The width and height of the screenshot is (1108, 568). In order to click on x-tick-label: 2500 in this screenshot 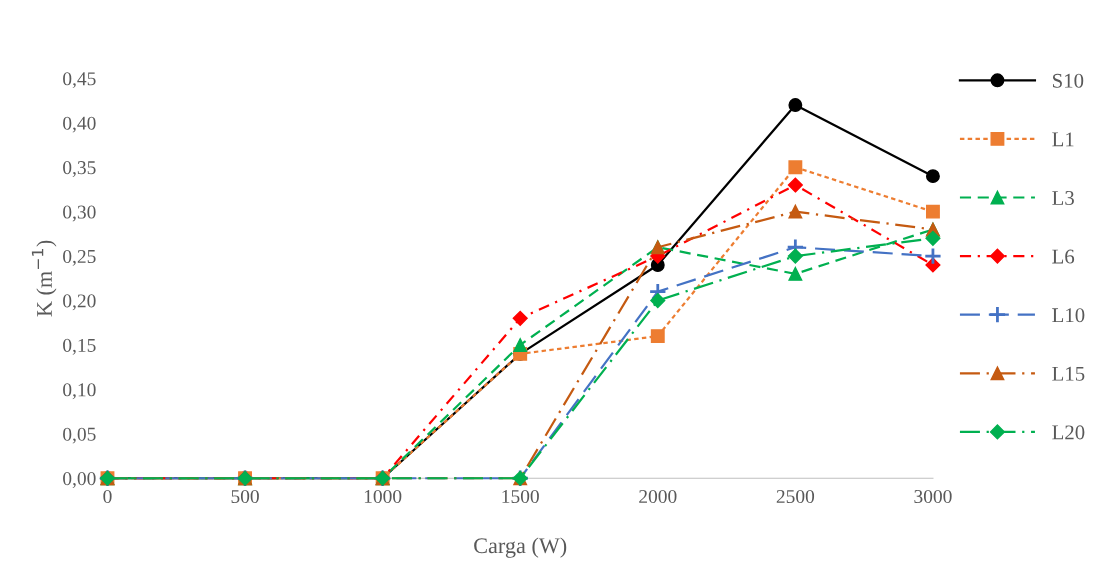, I will do `click(795, 496)`.